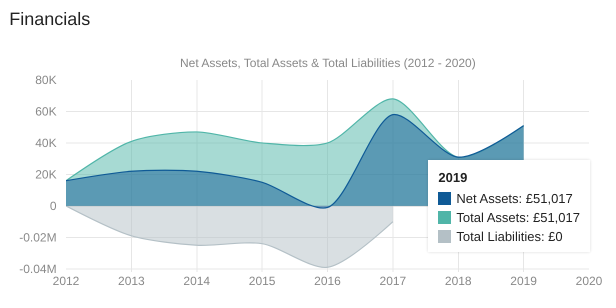 This screenshot has width=616, height=308. I want to click on y-tick-label: 80K, so click(46, 80).